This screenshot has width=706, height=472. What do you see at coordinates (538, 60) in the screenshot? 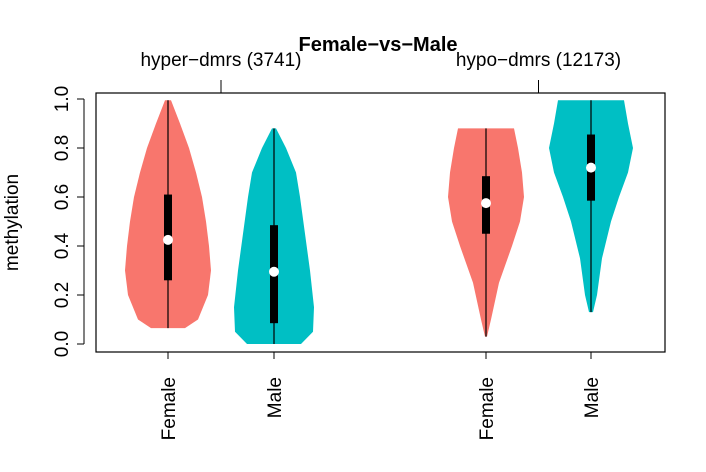
I see `group-label: hypo−dmrs (12173)` at bounding box center [538, 60].